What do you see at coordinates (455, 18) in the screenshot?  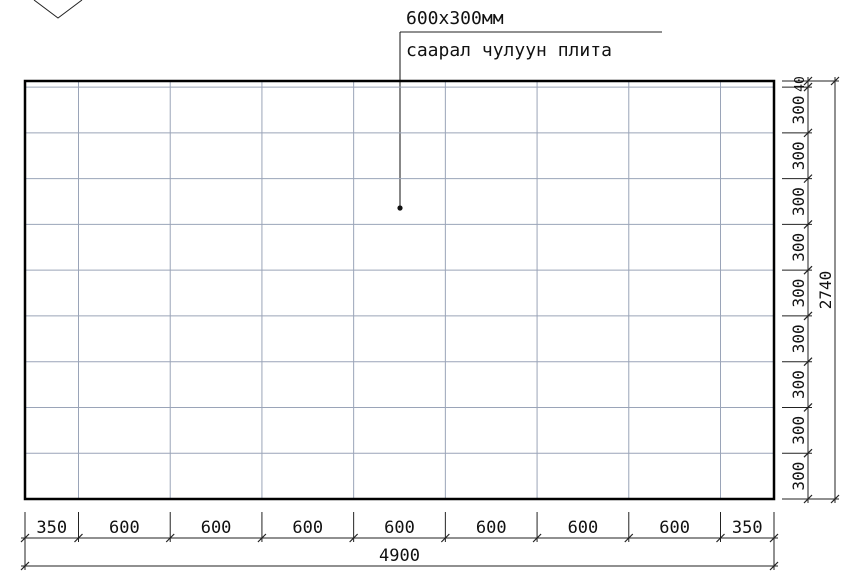 I see `tile-size-label: 600x300мм` at bounding box center [455, 18].